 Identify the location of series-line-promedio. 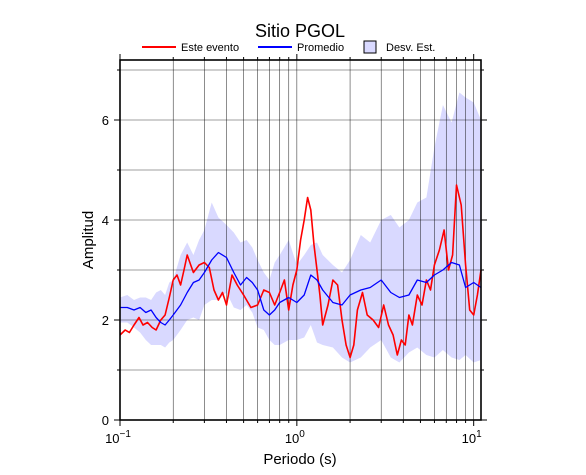
(301, 288).